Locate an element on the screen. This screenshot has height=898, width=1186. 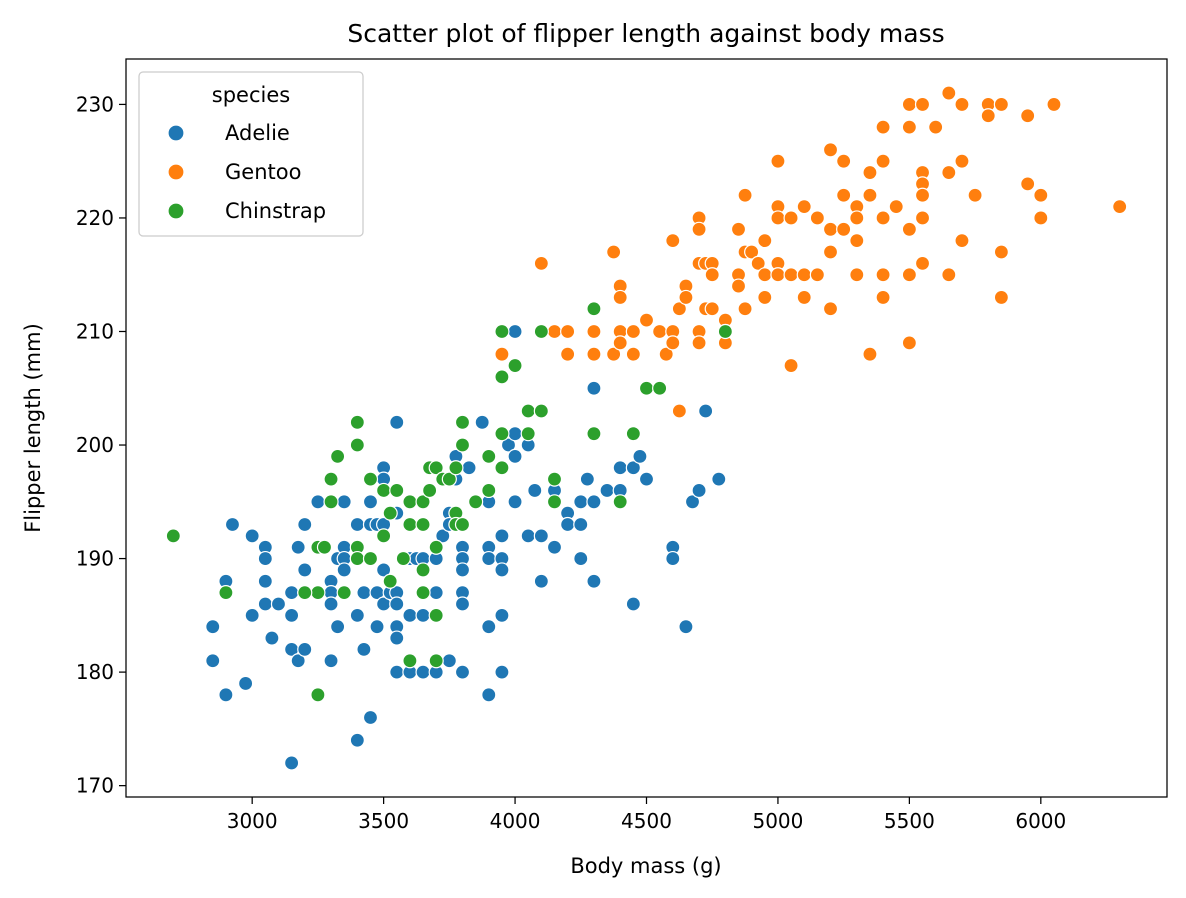
x-tick-label: 4500 is located at coordinates (646, 821).